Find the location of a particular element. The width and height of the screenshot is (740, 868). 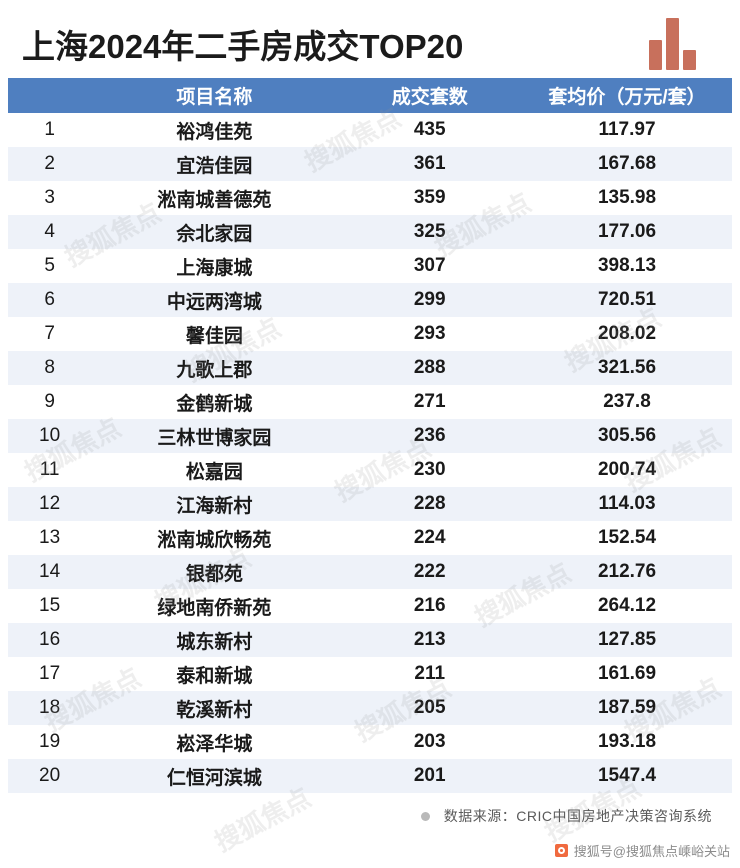

table-row: 6 中远两湾城 299 720.51 is located at coordinates (370, 300).